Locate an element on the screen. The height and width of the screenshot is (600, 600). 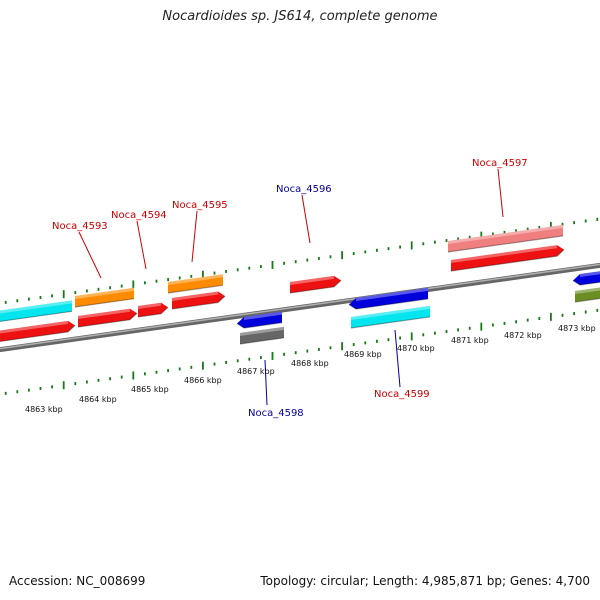
gene-label-noca-4596: Noca_4596 is located at coordinates (304, 189).